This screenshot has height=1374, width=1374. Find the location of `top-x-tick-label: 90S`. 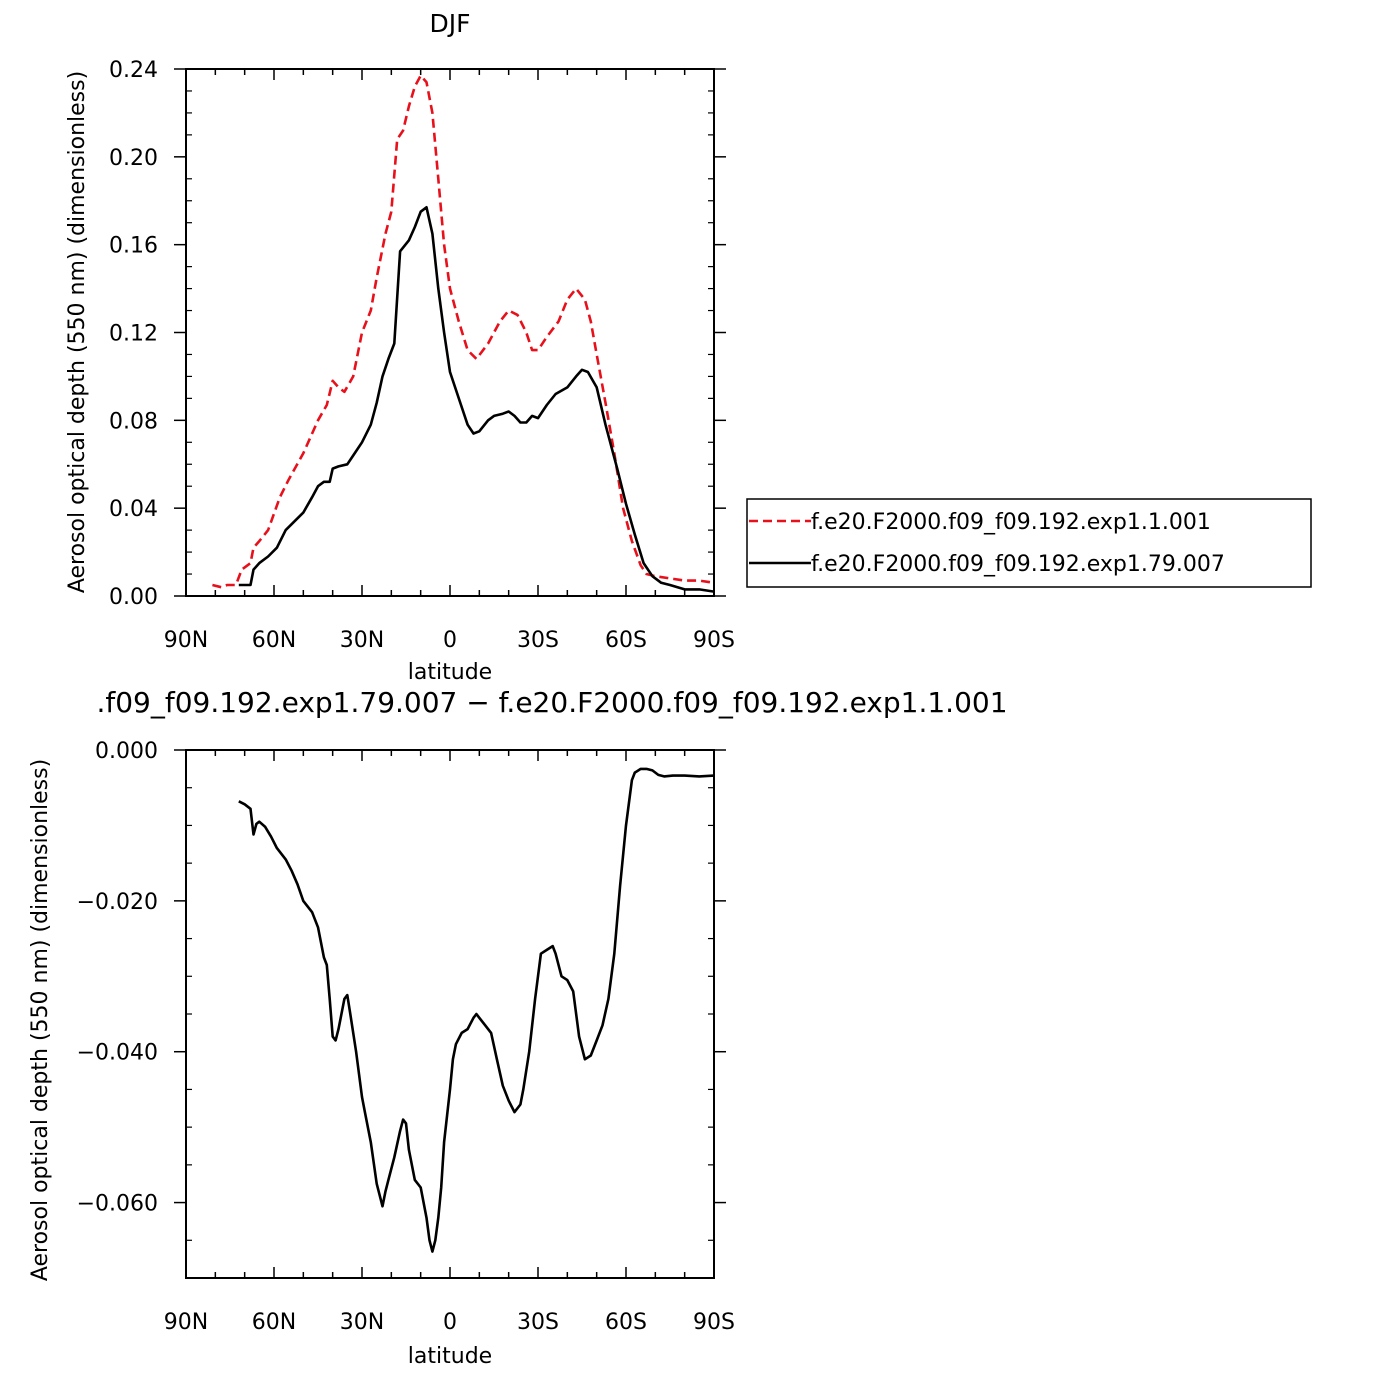

top-x-tick-label: 90S is located at coordinates (714, 640).